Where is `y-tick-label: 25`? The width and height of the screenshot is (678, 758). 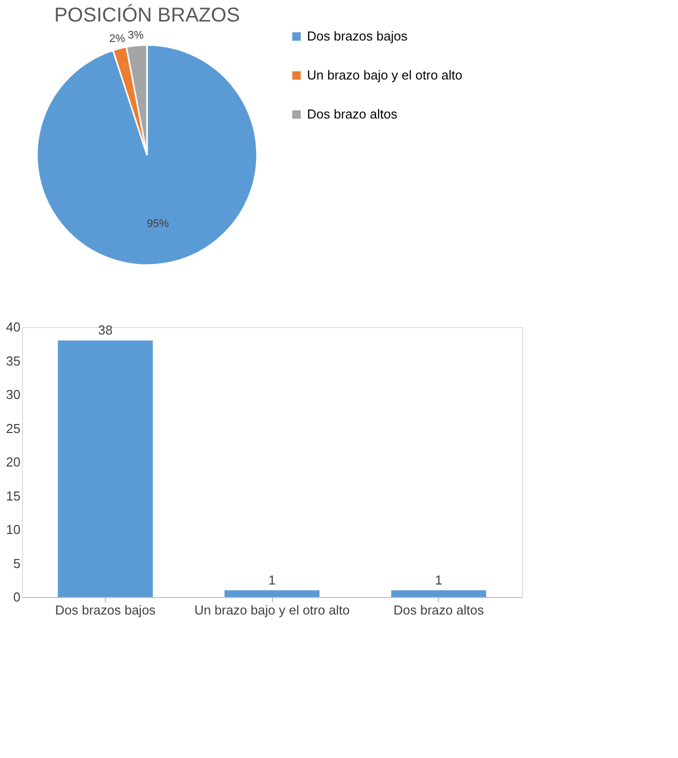
y-tick-label: 25 is located at coordinates (13, 428).